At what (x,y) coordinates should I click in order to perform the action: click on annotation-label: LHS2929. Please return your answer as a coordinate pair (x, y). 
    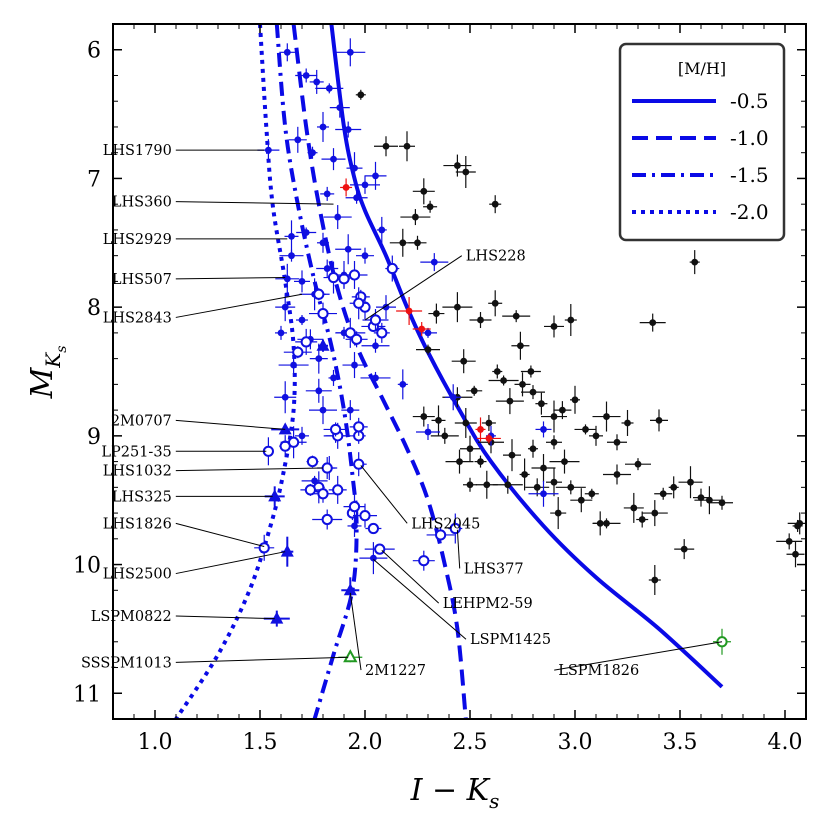
    Looking at the image, I should click on (137, 240).